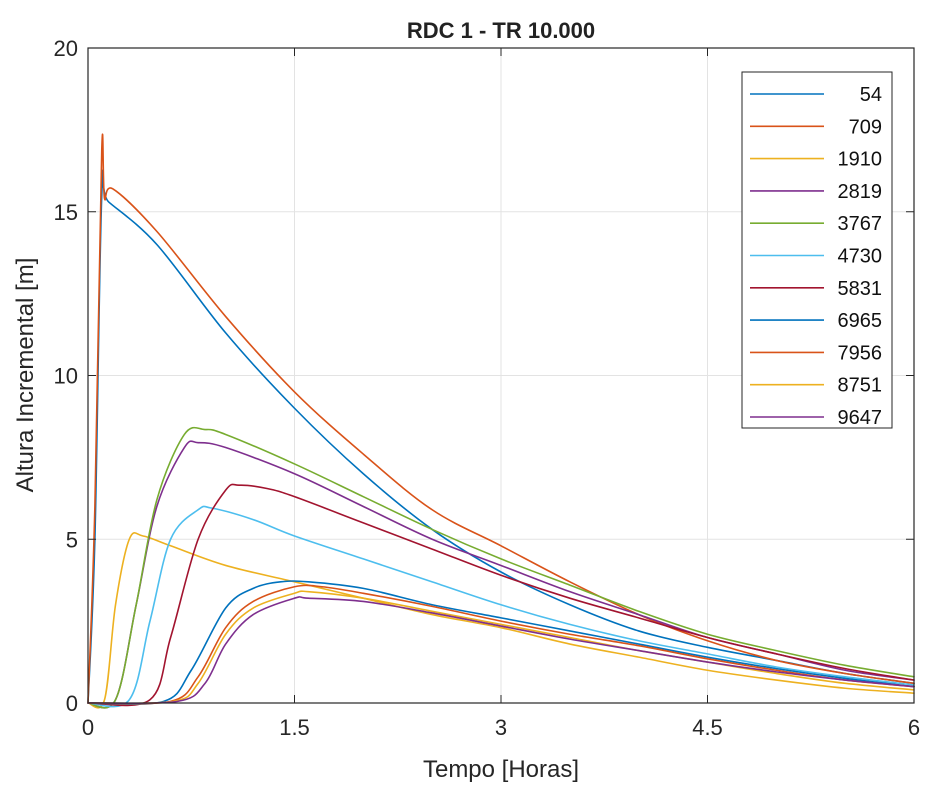 Image resolution: width=935 pixels, height=785 pixels. What do you see at coordinates (72, 539) in the screenshot?
I see `y-tick-label: 5` at bounding box center [72, 539].